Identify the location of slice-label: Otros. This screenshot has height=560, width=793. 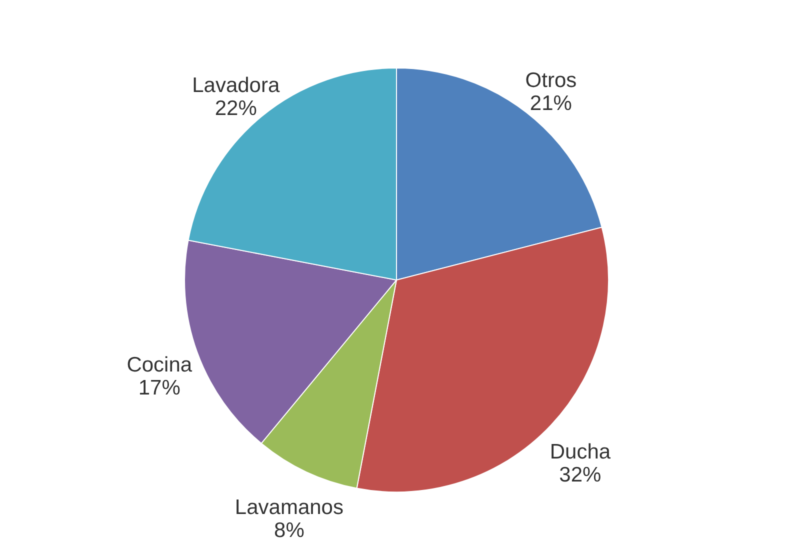
(551, 80).